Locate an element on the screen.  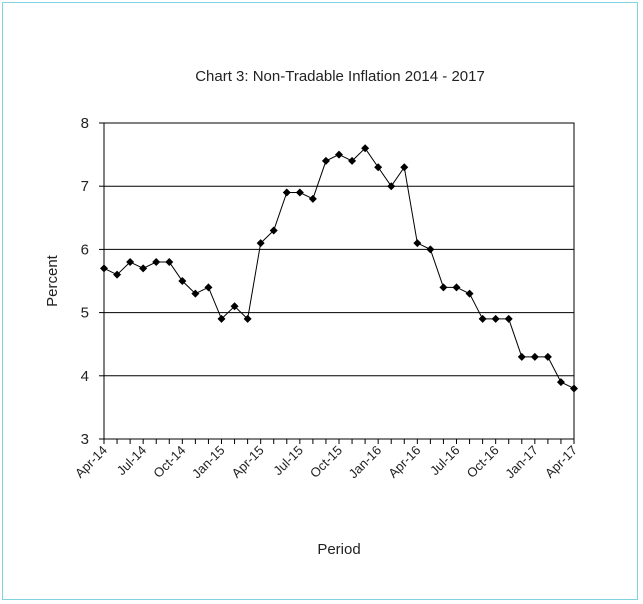
y-axis-label: Percent is located at coordinates (52, 280).